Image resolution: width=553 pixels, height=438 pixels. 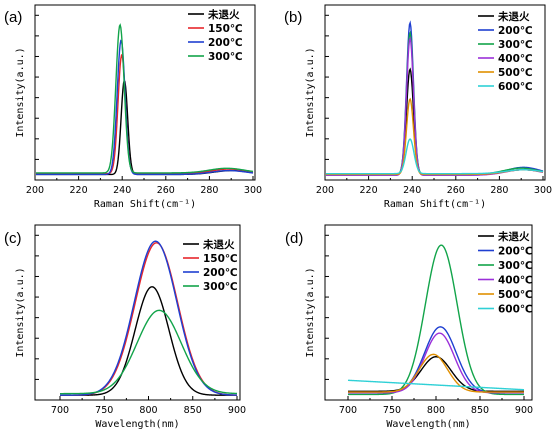 What do you see at coordinates (13, 238) in the screenshot?
I see `panel-label: (c)` at bounding box center [13, 238].